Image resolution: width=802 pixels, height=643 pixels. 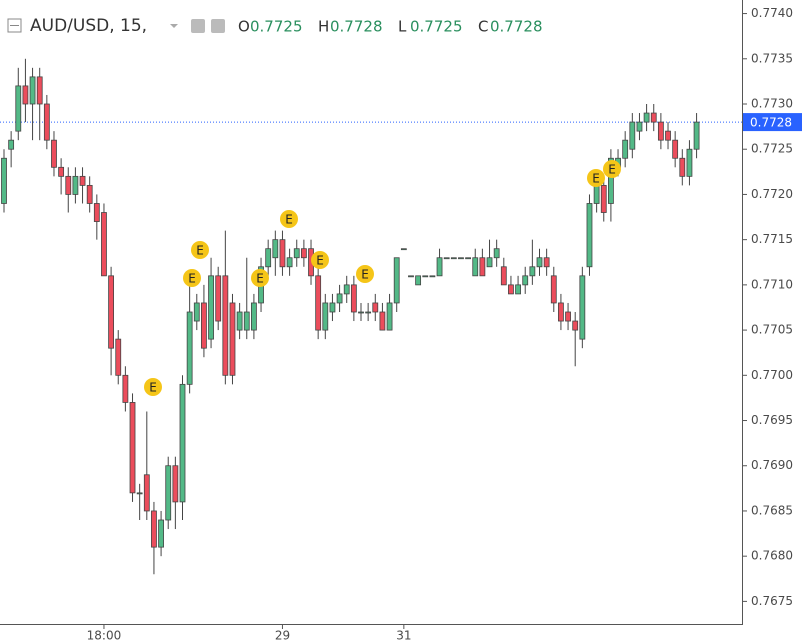 What do you see at coordinates (356, 27) in the screenshot?
I see `ohlc-value: 0.7728` at bounding box center [356, 27].